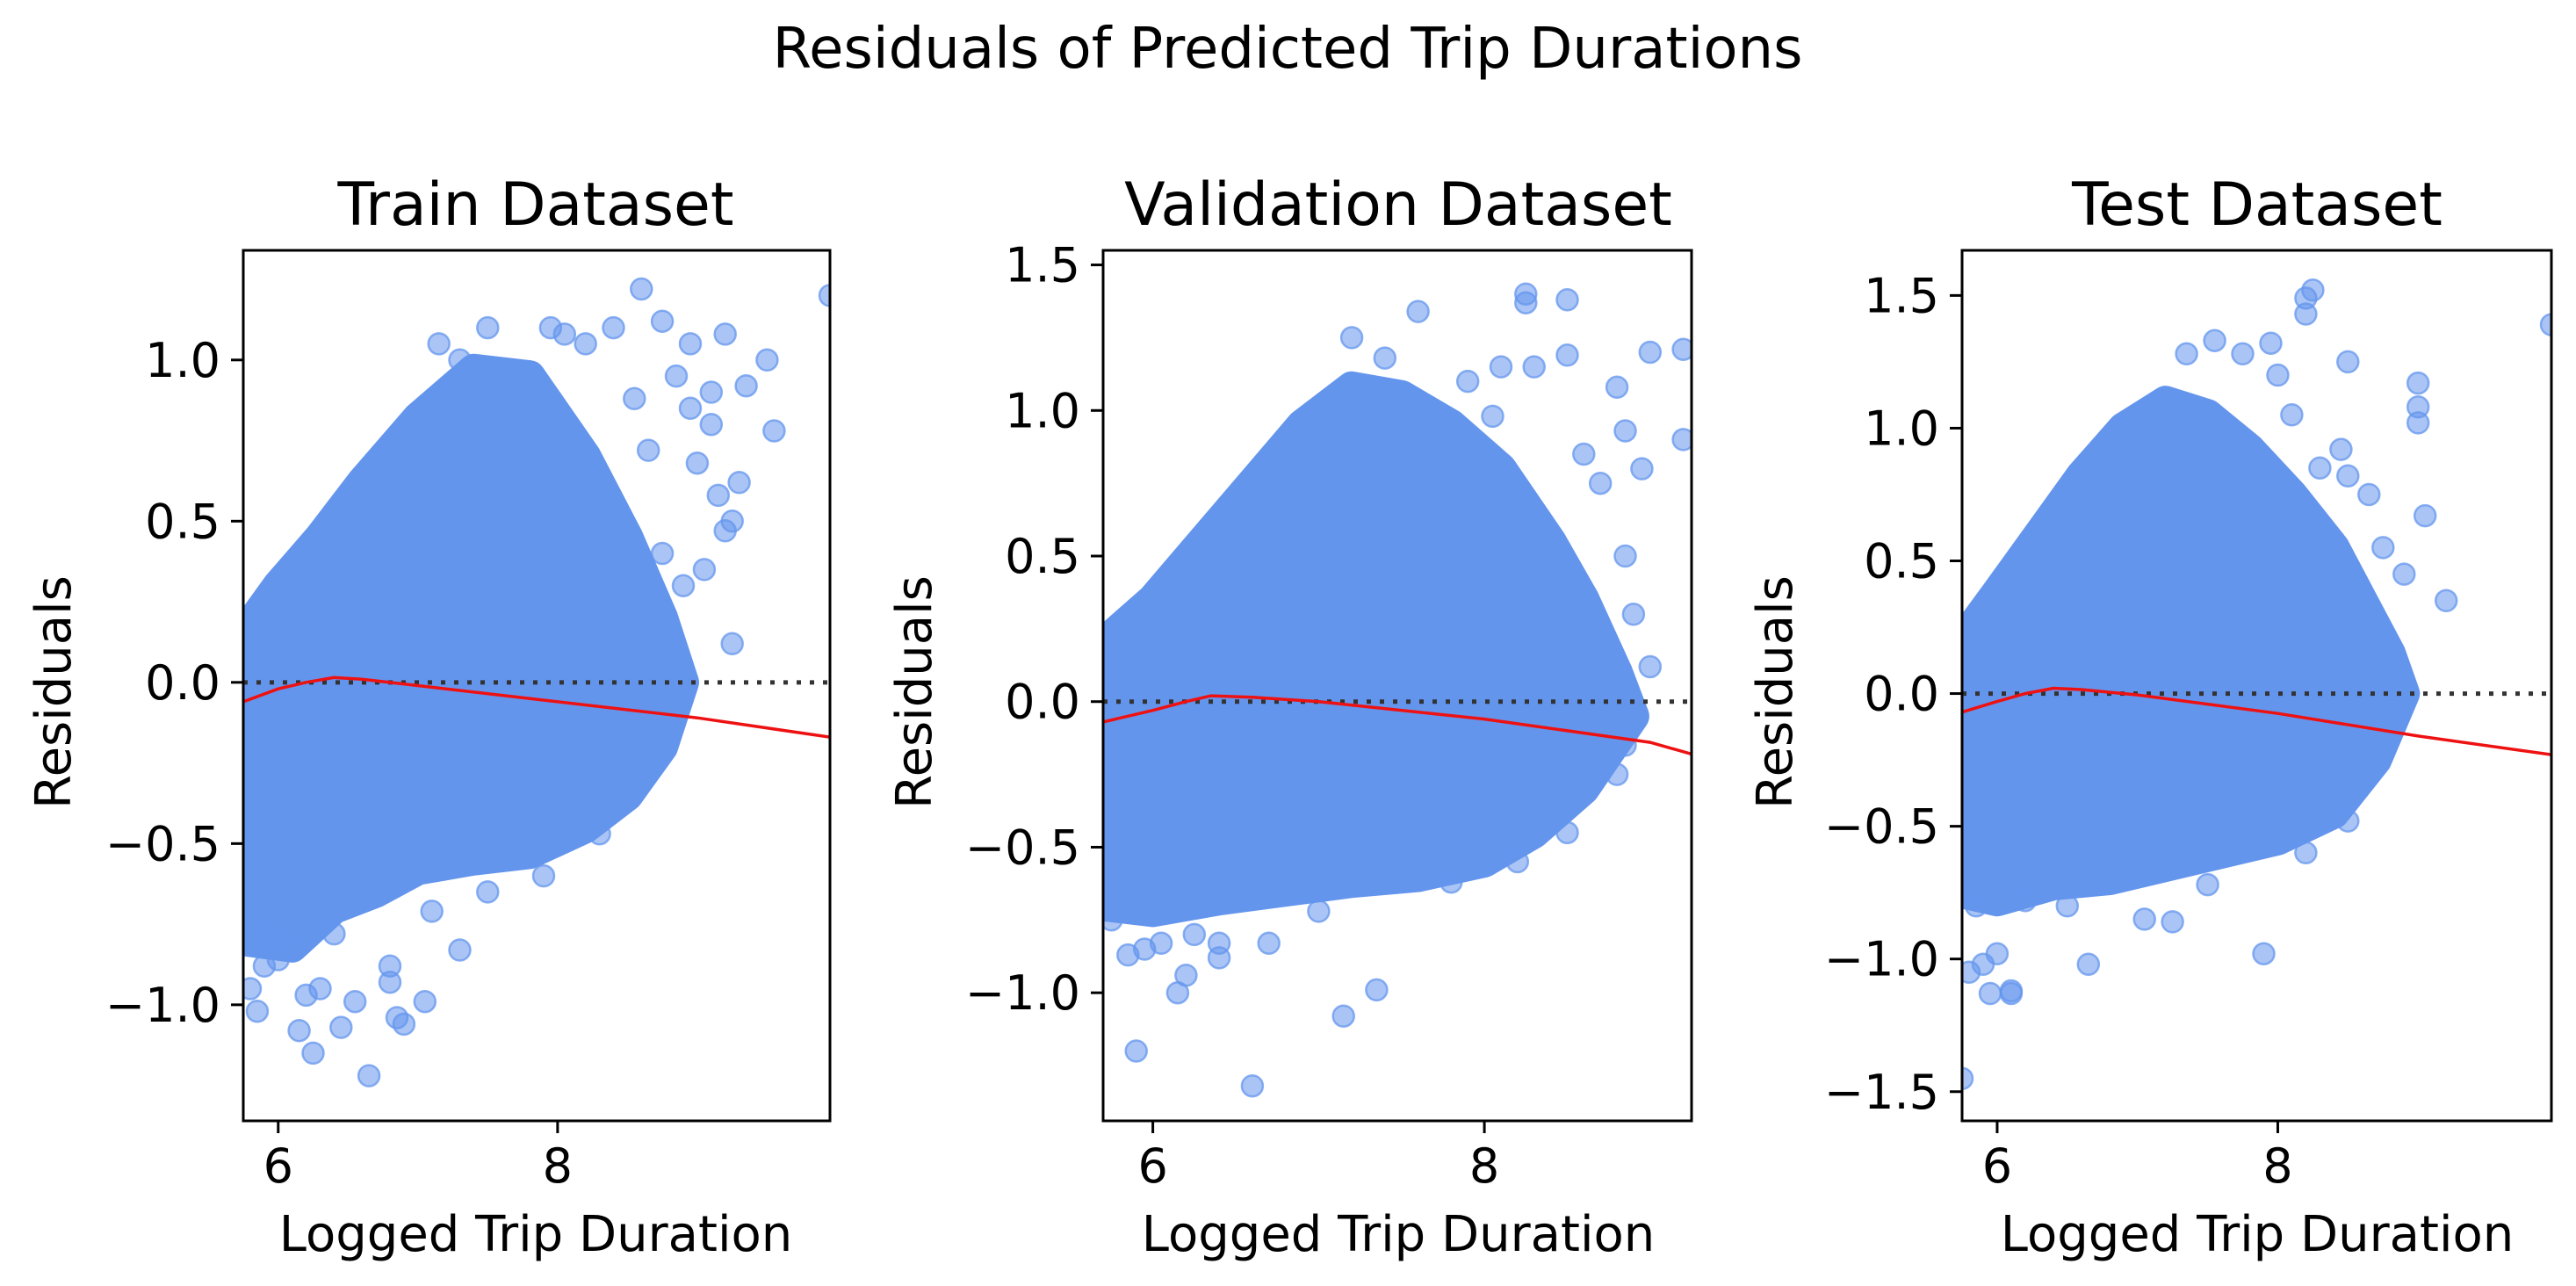 The height and width of the screenshot is (1286, 2576). I want to click on residual-point-cloud, so click(471, 658).